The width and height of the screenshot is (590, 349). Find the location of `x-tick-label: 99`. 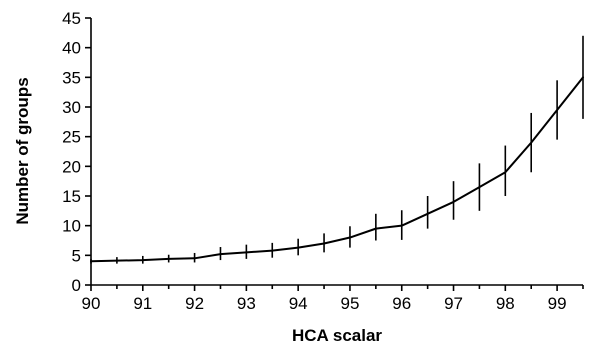

x-tick-label: 99 is located at coordinates (557, 303).